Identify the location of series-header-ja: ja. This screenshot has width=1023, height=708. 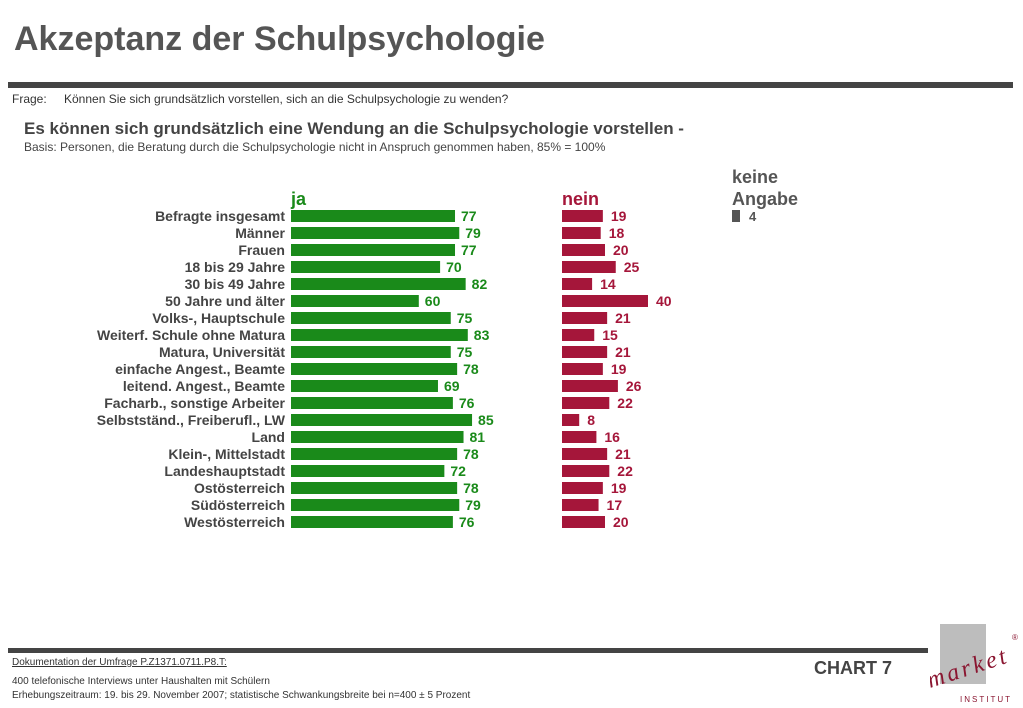
(298, 199).